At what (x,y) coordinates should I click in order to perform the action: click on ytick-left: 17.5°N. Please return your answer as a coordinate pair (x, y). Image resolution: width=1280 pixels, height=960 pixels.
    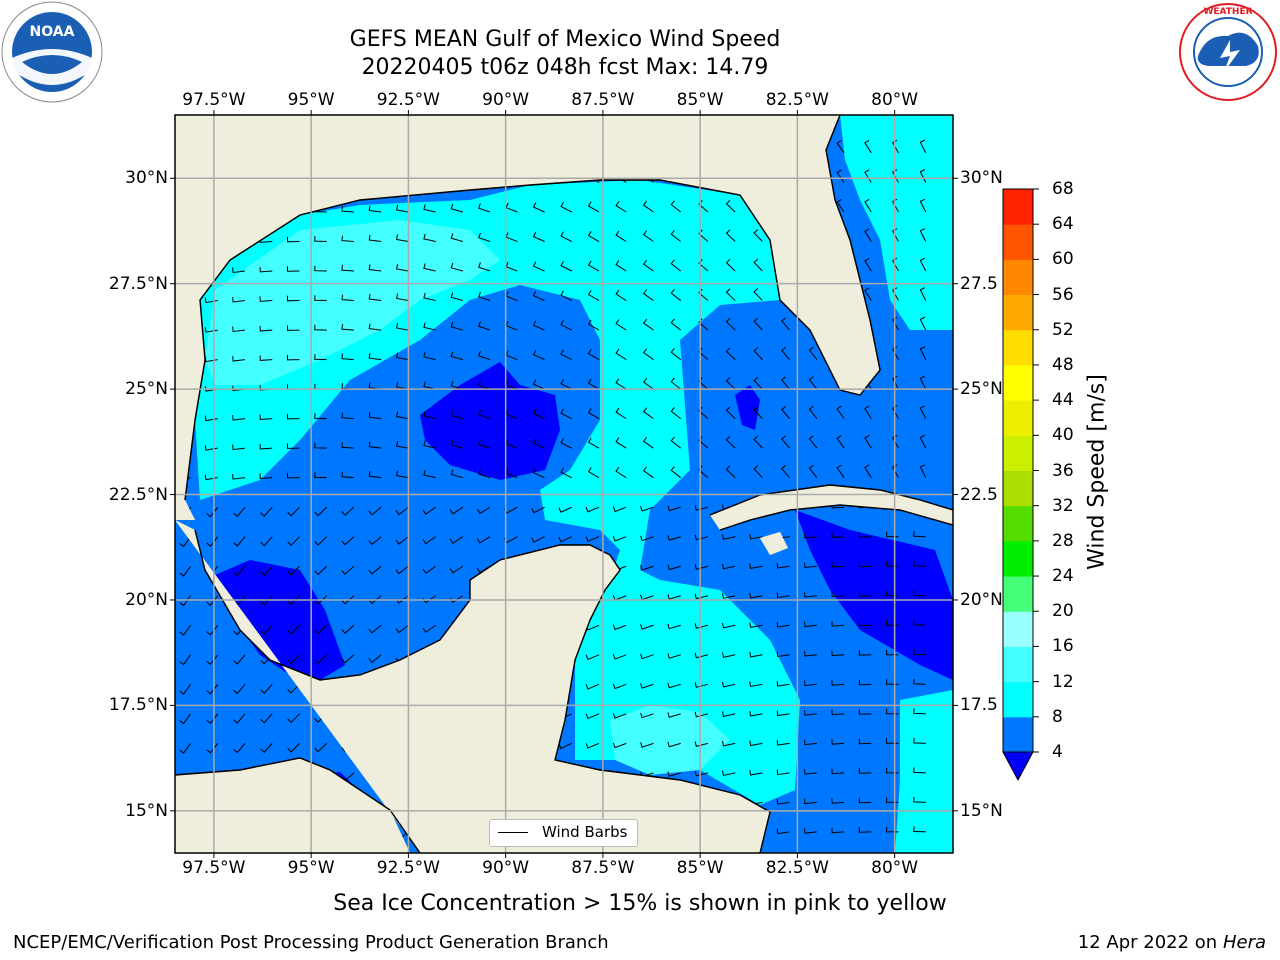
    Looking at the image, I should click on (138, 705).